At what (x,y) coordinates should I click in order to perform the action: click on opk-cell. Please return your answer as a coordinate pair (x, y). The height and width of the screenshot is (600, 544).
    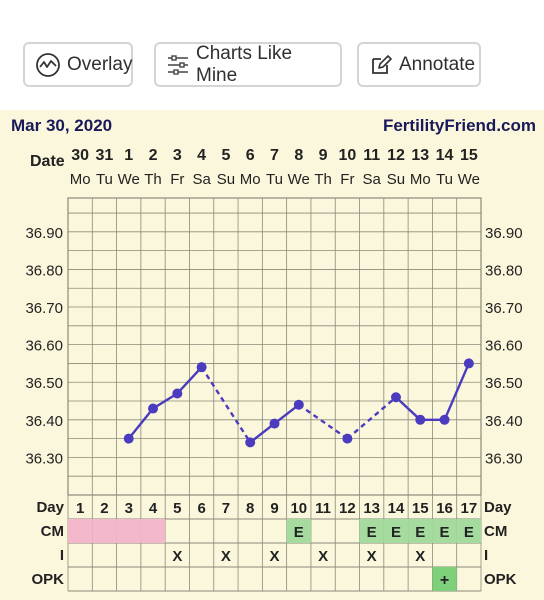
    Looking at the image, I should click on (444, 579).